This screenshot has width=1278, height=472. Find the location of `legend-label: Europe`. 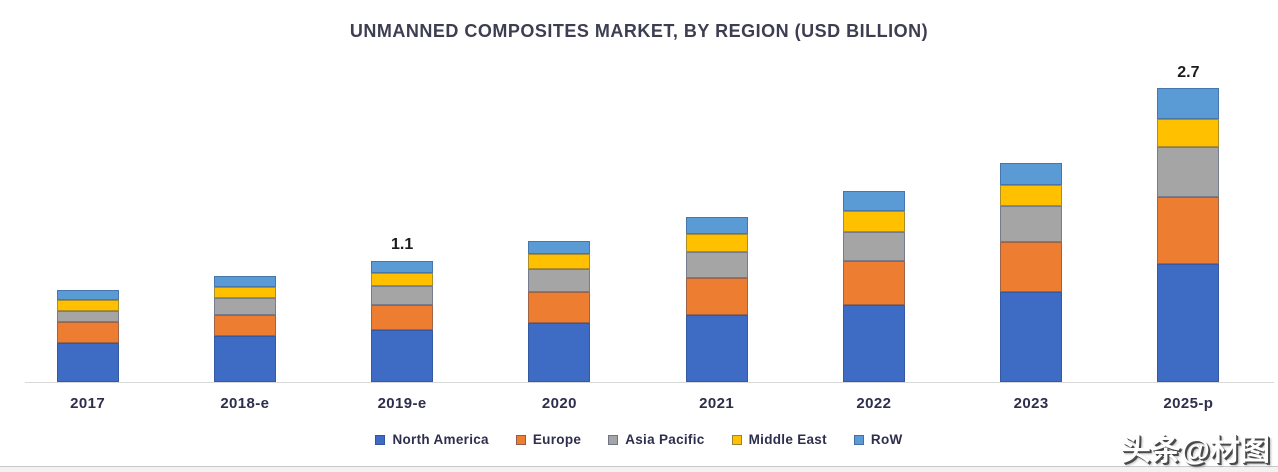

legend-label: Europe is located at coordinates (557, 439).